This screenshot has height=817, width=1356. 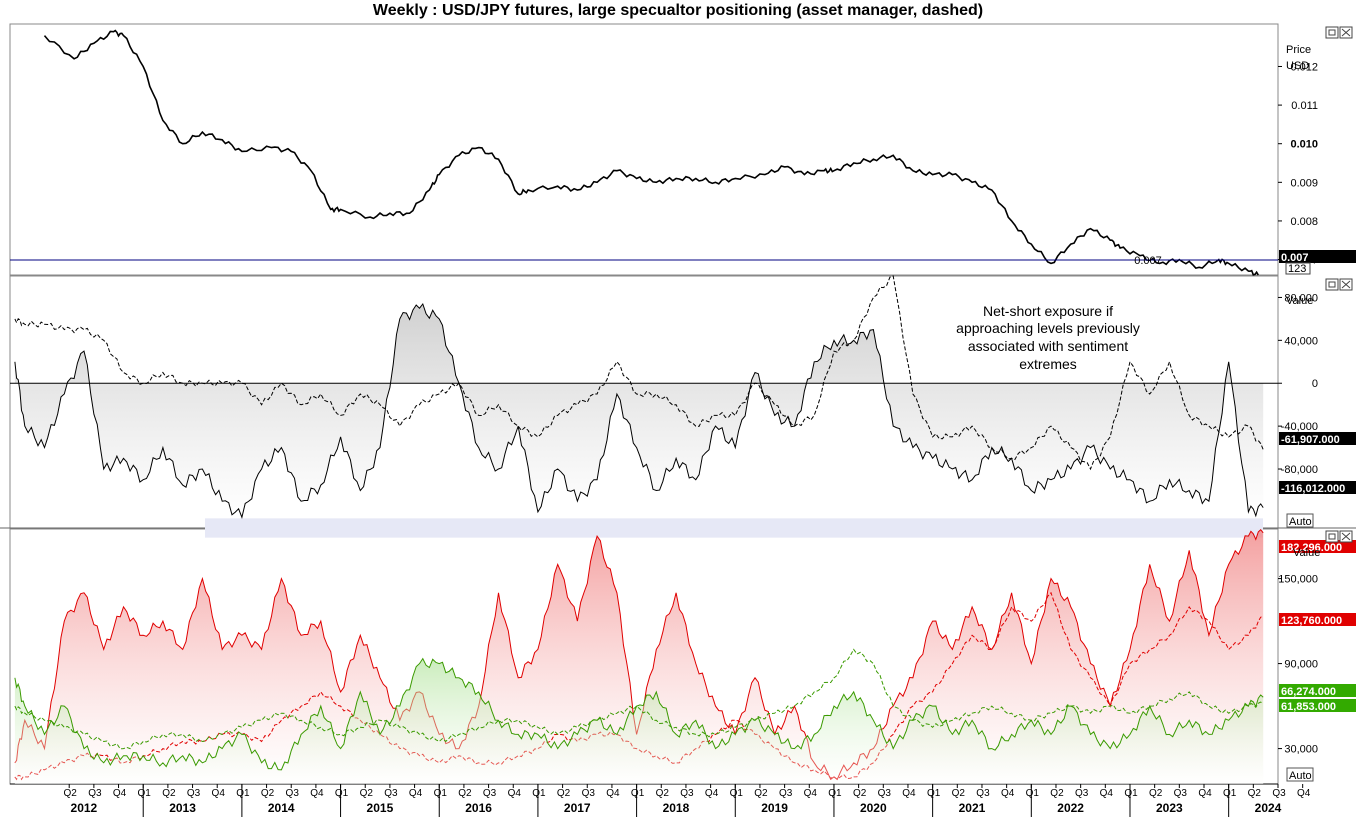 What do you see at coordinates (1169, 808) in the screenshot?
I see `x-year-label-11: 2023` at bounding box center [1169, 808].